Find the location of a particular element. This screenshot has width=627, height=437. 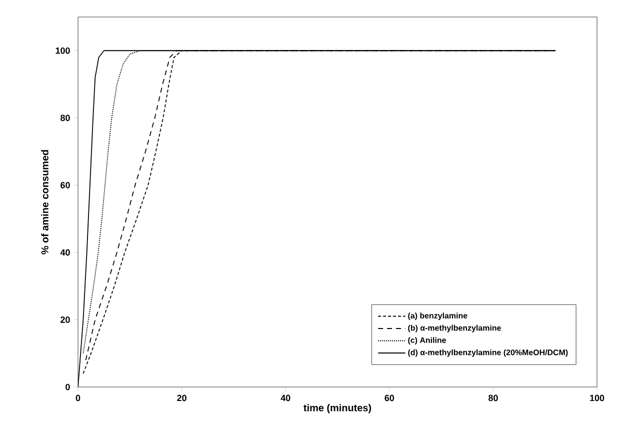

y-tick-label: 20 is located at coordinates (65, 319).